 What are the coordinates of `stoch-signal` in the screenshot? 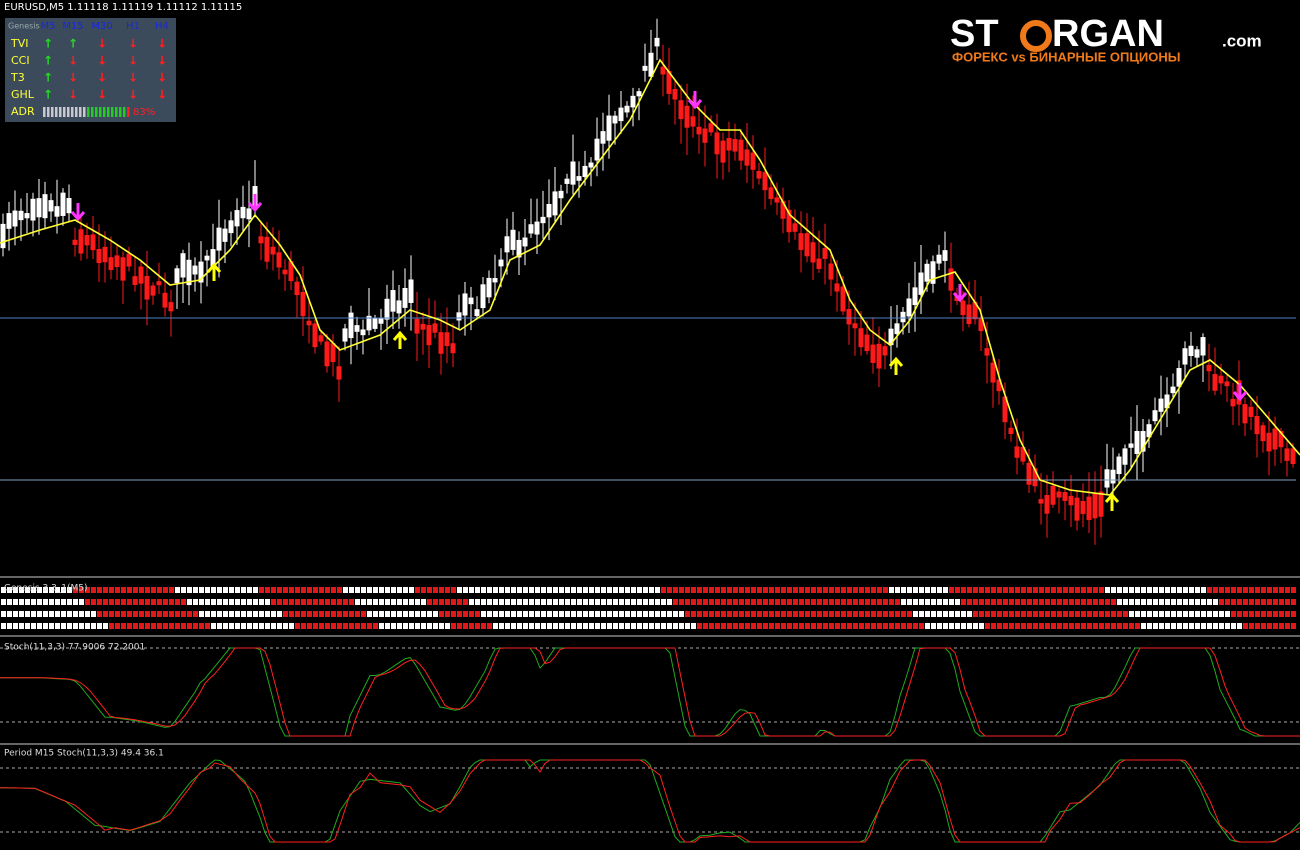 It's located at (650, 692).